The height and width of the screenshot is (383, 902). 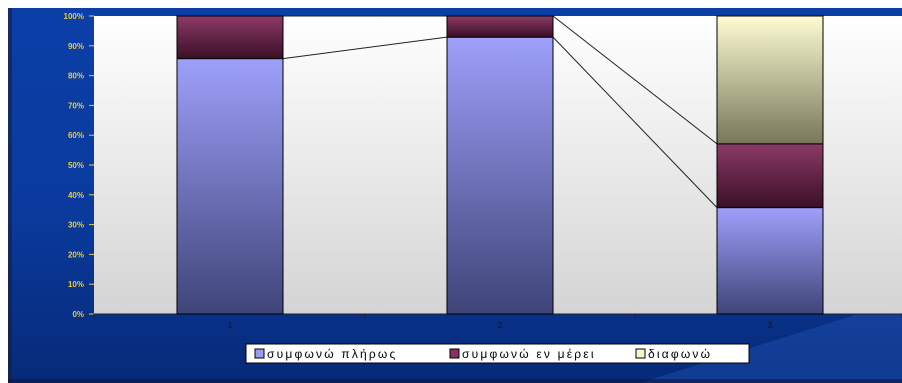 What do you see at coordinates (230, 325) in the screenshot?
I see `x-tick-label: 1` at bounding box center [230, 325].